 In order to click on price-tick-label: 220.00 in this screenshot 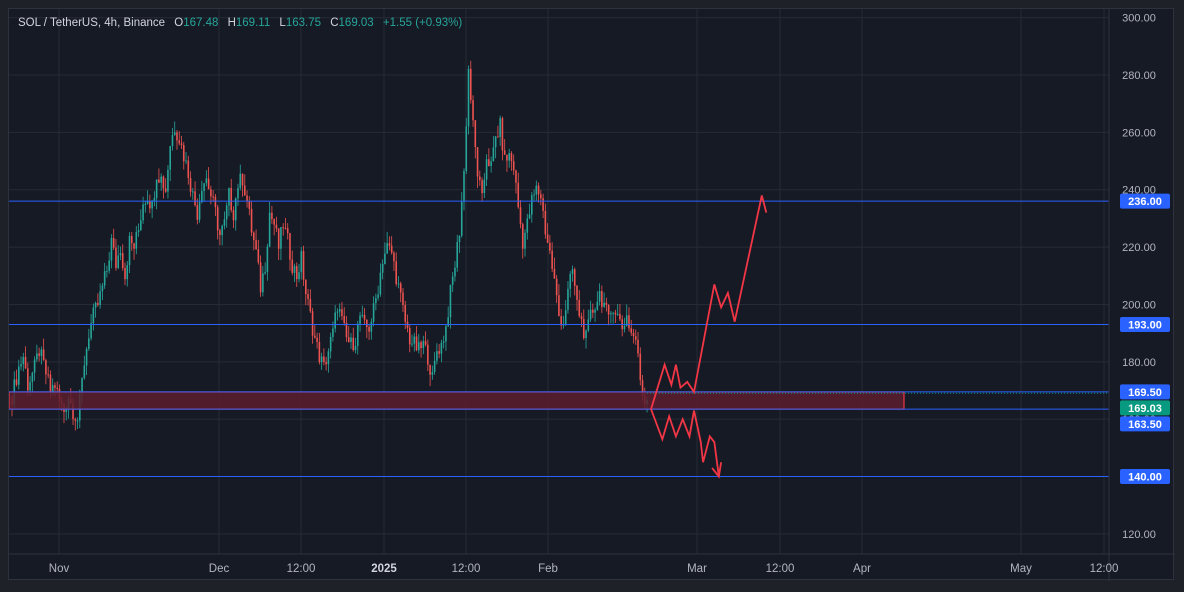, I will do `click(1139, 248)`.